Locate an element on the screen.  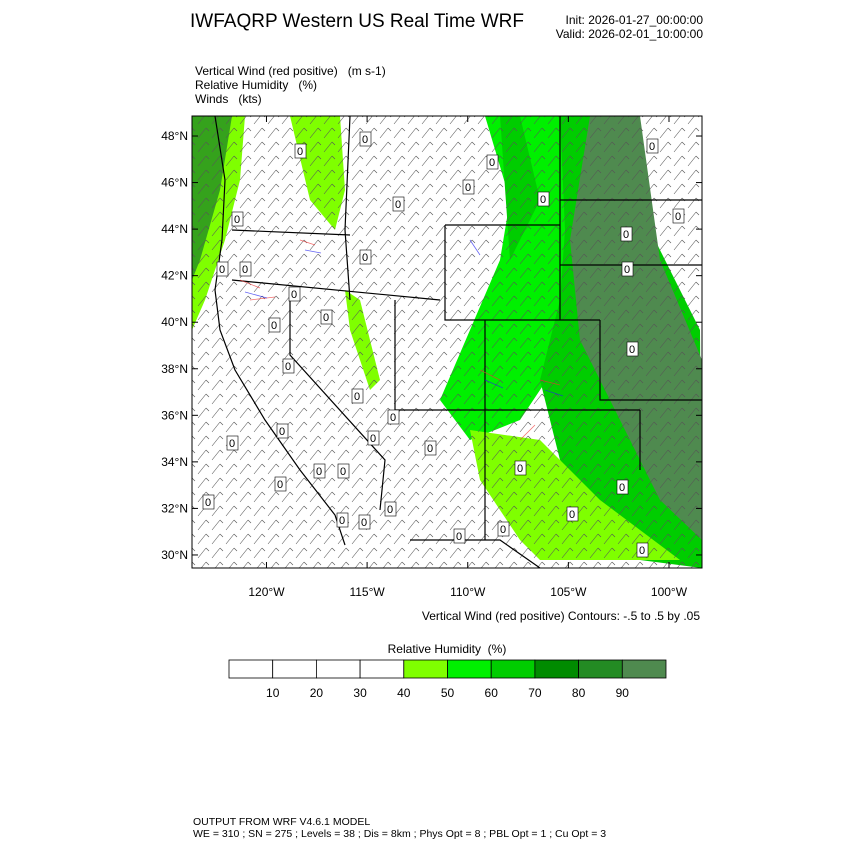
init-time: Init: 2026-01-27_00:00:00 is located at coordinates (635, 20).